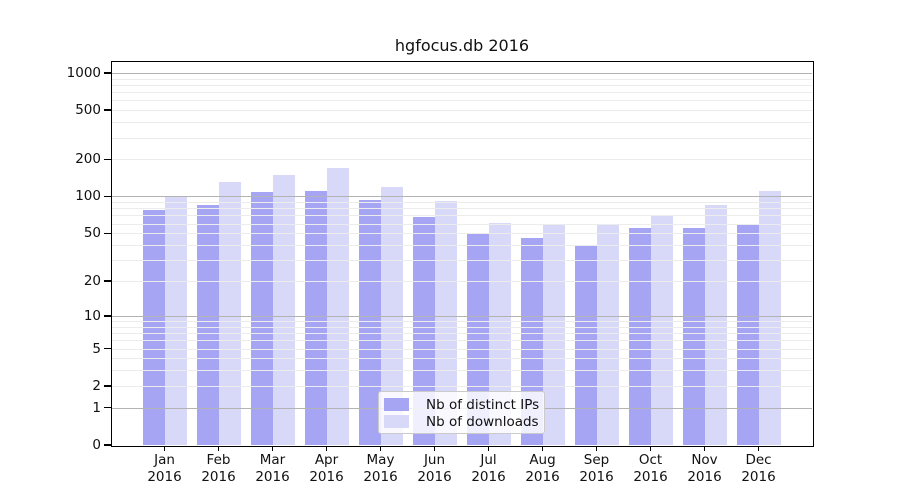 Image resolution: width=900 pixels, height=500 pixels. I want to click on bar-apr-distinct-ips, so click(315, 317).